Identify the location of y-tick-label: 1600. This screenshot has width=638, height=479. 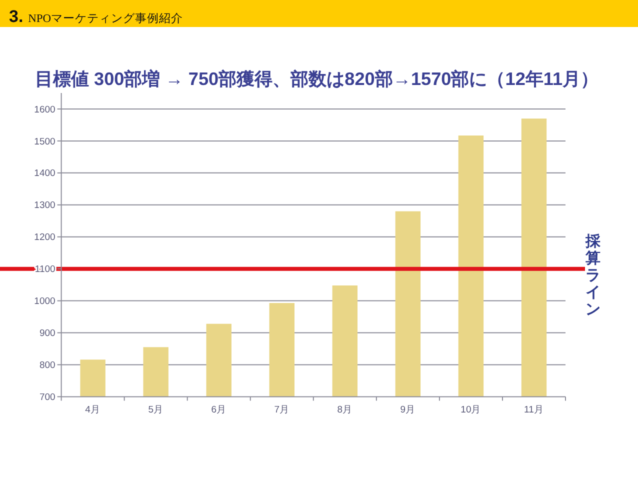
(45, 110).